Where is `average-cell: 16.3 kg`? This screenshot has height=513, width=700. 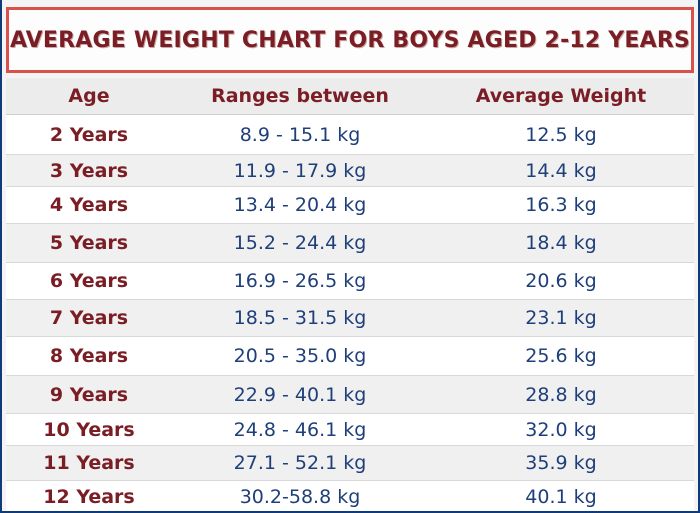 average-cell: 16.3 kg is located at coordinates (561, 205).